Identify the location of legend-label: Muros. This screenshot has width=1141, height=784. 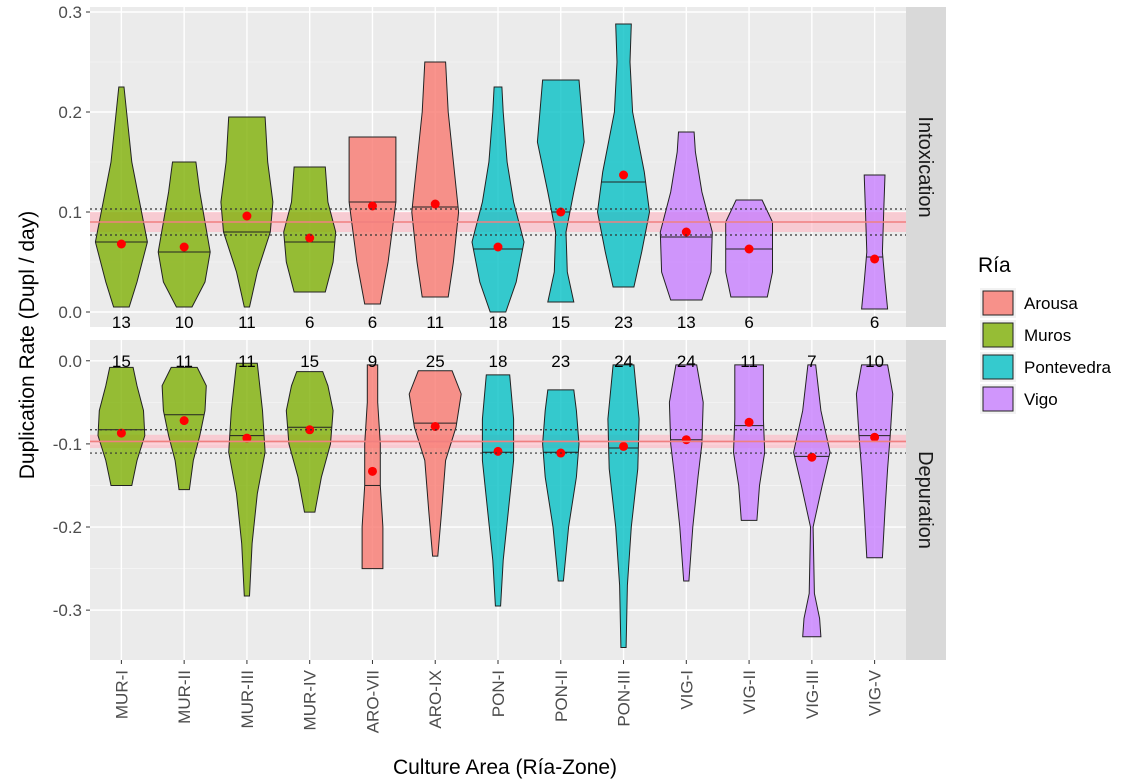
(1047, 335).